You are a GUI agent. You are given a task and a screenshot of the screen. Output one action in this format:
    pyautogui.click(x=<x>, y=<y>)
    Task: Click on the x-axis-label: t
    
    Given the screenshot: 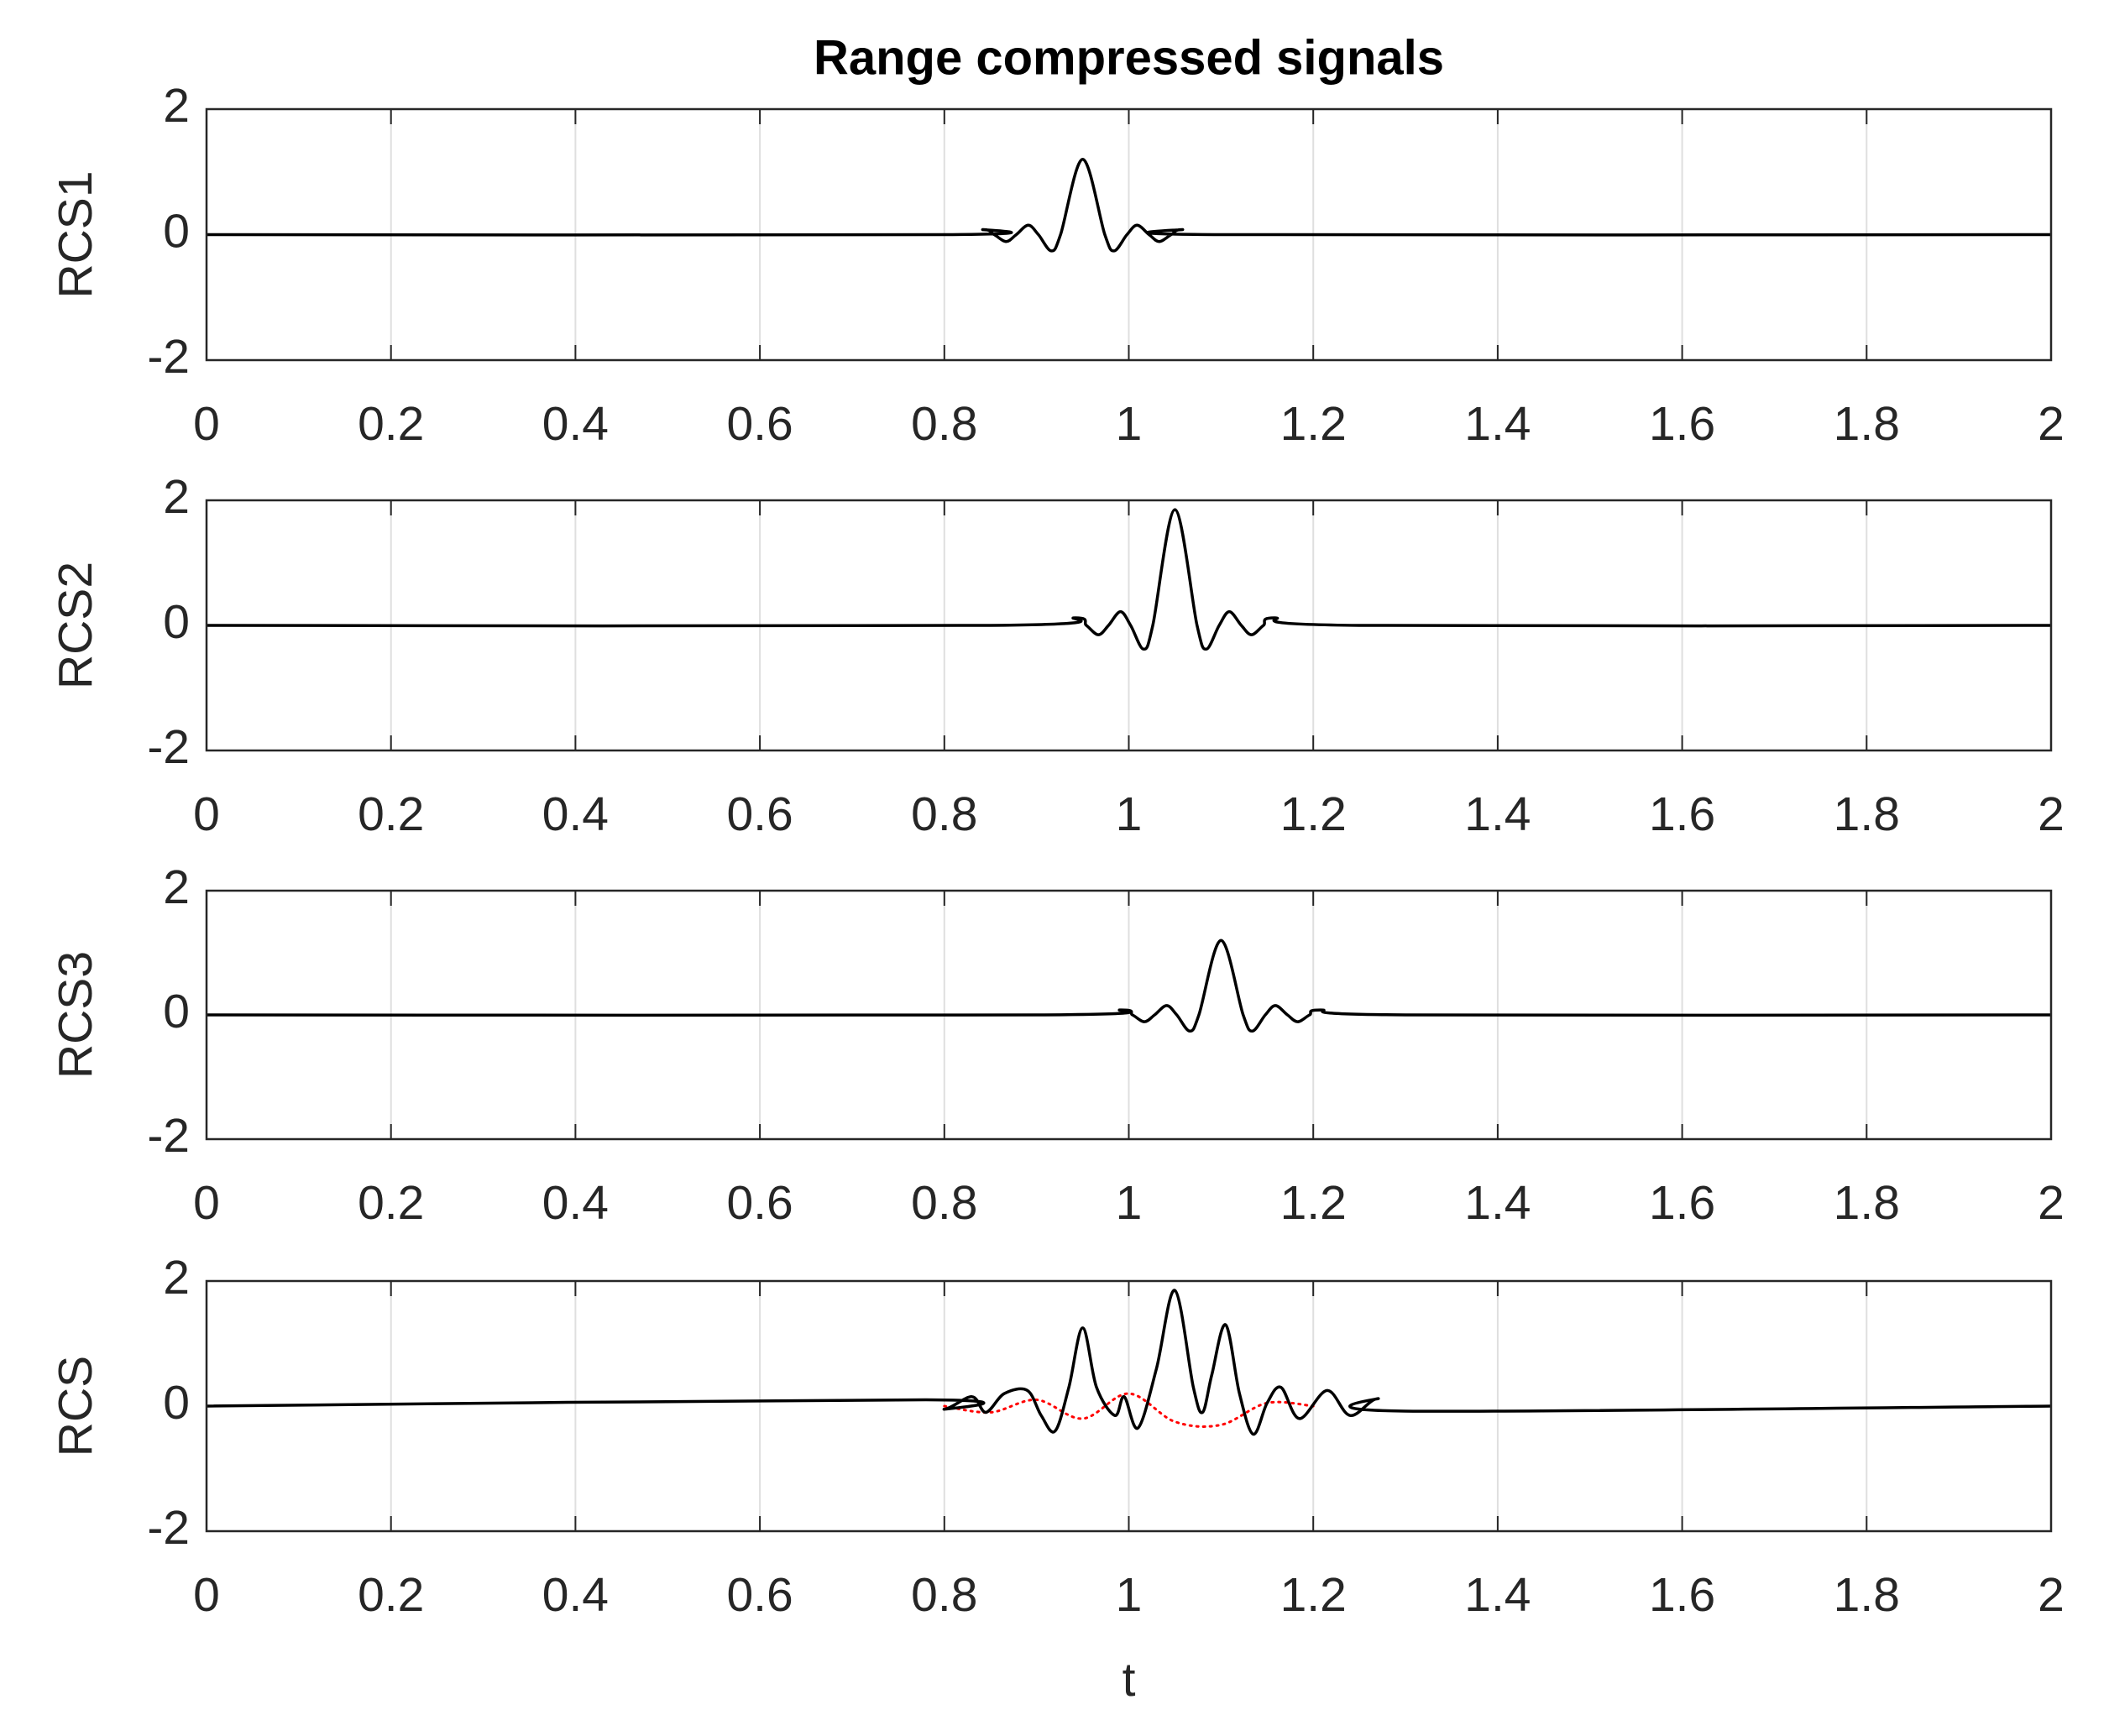 What is the action you would take?
    pyautogui.click(x=1129, y=1680)
    